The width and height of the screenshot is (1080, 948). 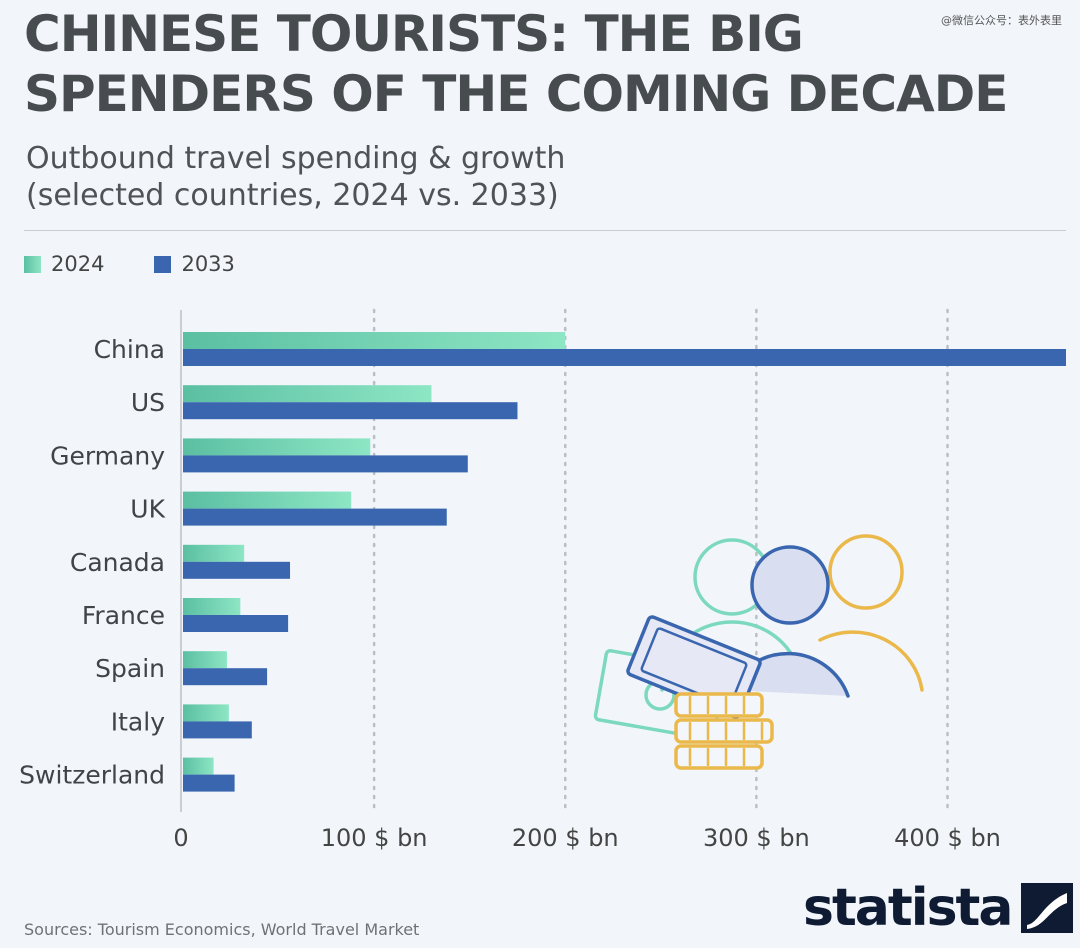 I want to click on x-tick-label: 300 $ bn, so click(x=756, y=838).